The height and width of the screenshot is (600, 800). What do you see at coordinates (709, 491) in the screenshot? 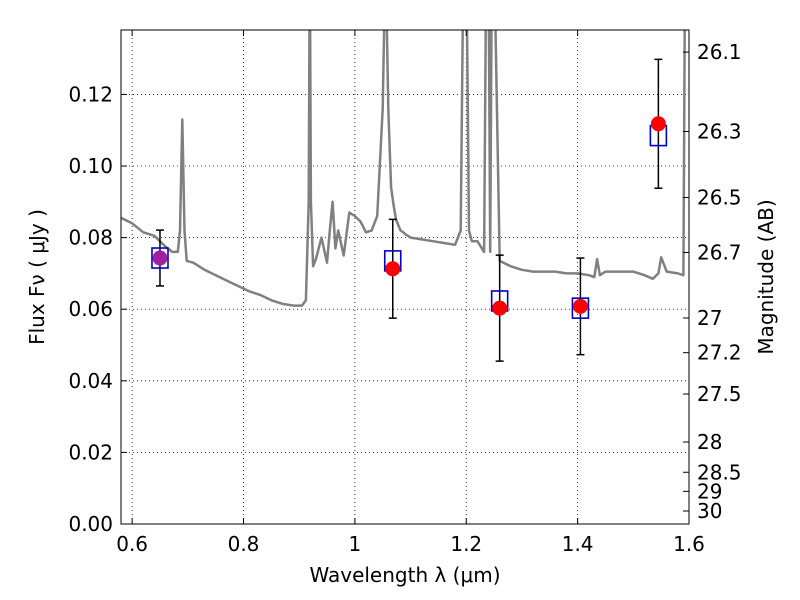
I see `magnitude-tick-label: 29` at bounding box center [709, 491].